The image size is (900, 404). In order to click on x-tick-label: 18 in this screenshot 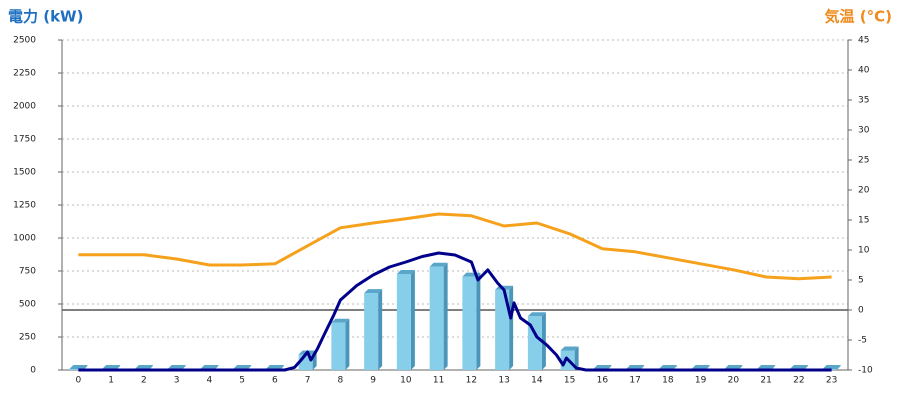, I will do `click(668, 381)`.